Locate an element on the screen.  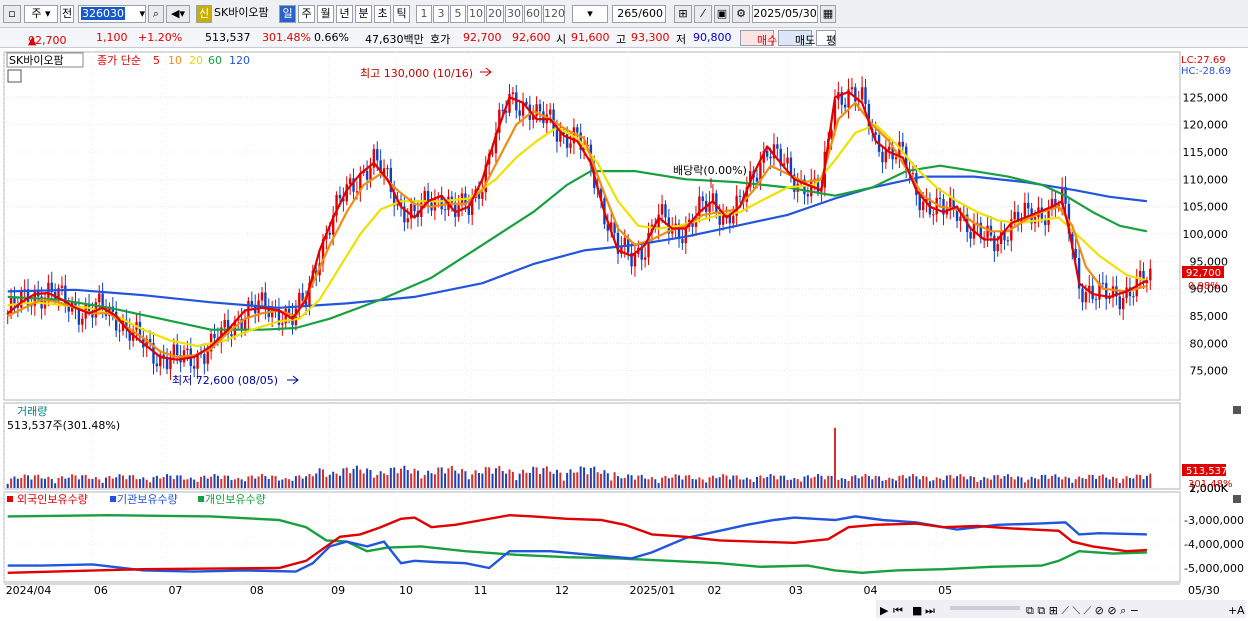
gear-icon: ⚙ is located at coordinates (741, 14).